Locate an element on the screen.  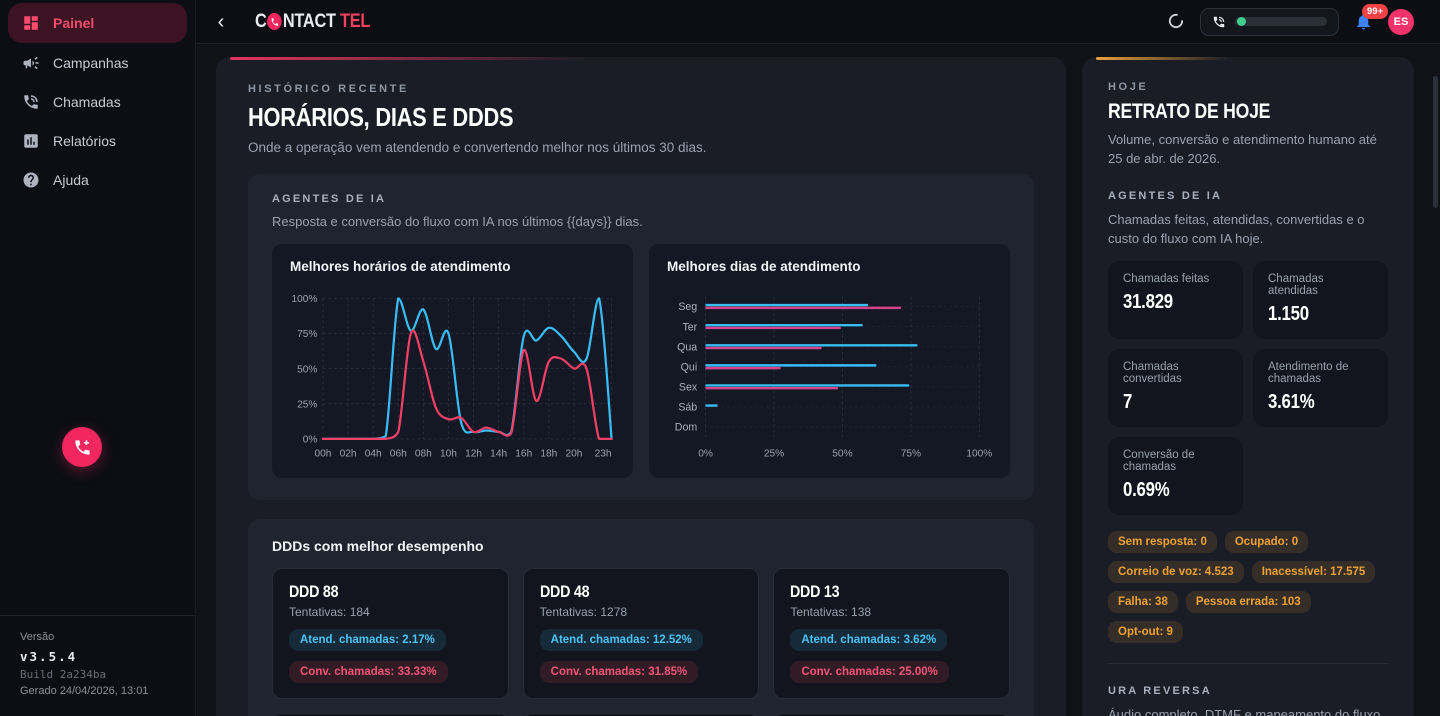
svg-text: Sex is located at coordinates (688, 388).